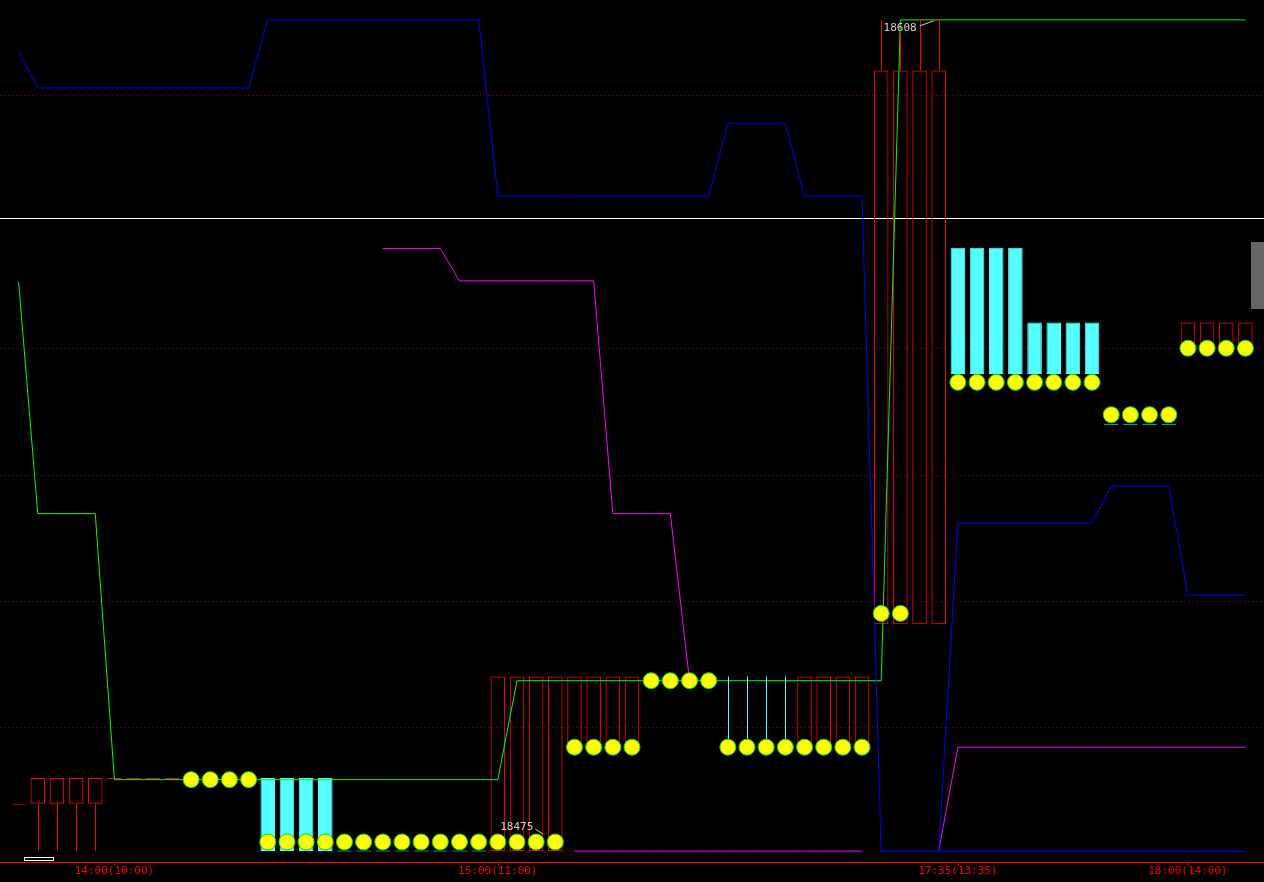 The width and height of the screenshot is (1264, 882). What do you see at coordinates (498, 871) in the screenshot?
I see `x-tick-label: 15:00(11:00)` at bounding box center [498, 871].